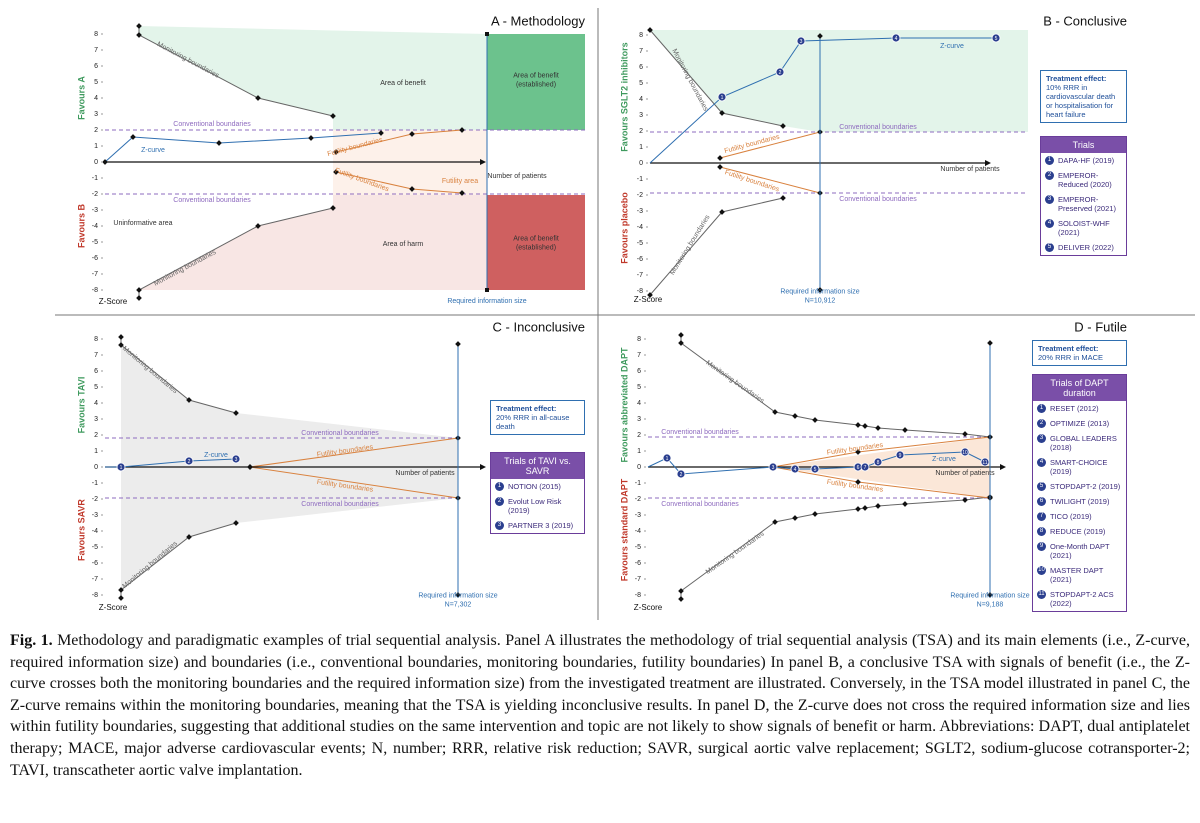 The height and width of the screenshot is (823, 1200). Describe the element at coordinates (752, 181) in the screenshot. I see `annotation: Futility boundaries` at that location.